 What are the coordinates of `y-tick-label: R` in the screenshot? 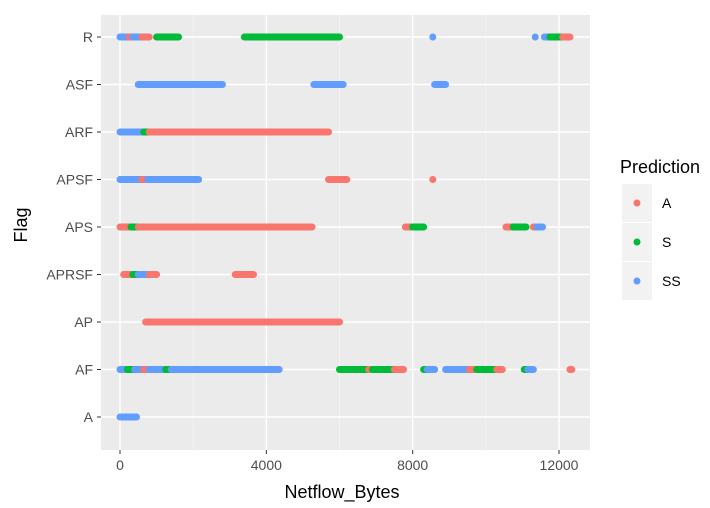 It's located at (88, 37).